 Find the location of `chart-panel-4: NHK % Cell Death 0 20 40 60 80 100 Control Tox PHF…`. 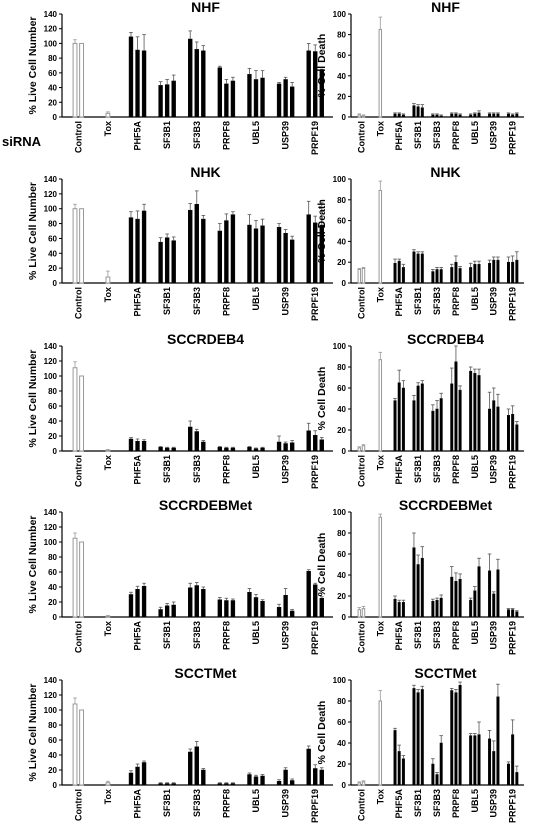

chart-panel-4: NHK % Cell Death 0 20 40 60 80 100 Control Tox PHF… is located at coordinates (420, 242).